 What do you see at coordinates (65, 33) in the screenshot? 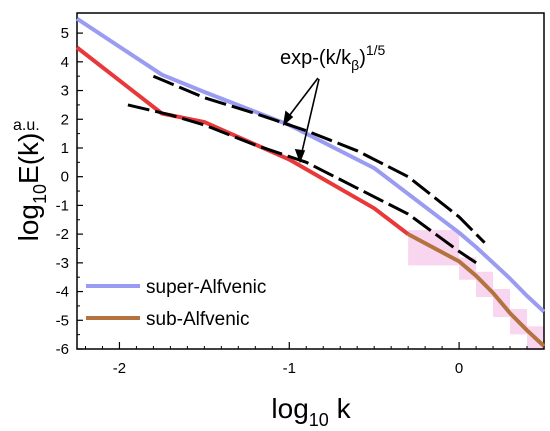
I see `y-tick-label: 5` at bounding box center [65, 33].